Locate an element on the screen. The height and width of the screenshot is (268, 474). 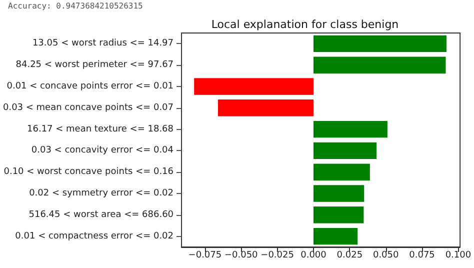
y-tick-label: 516.45 < worst area <= 686.60 is located at coordinates (101, 215).